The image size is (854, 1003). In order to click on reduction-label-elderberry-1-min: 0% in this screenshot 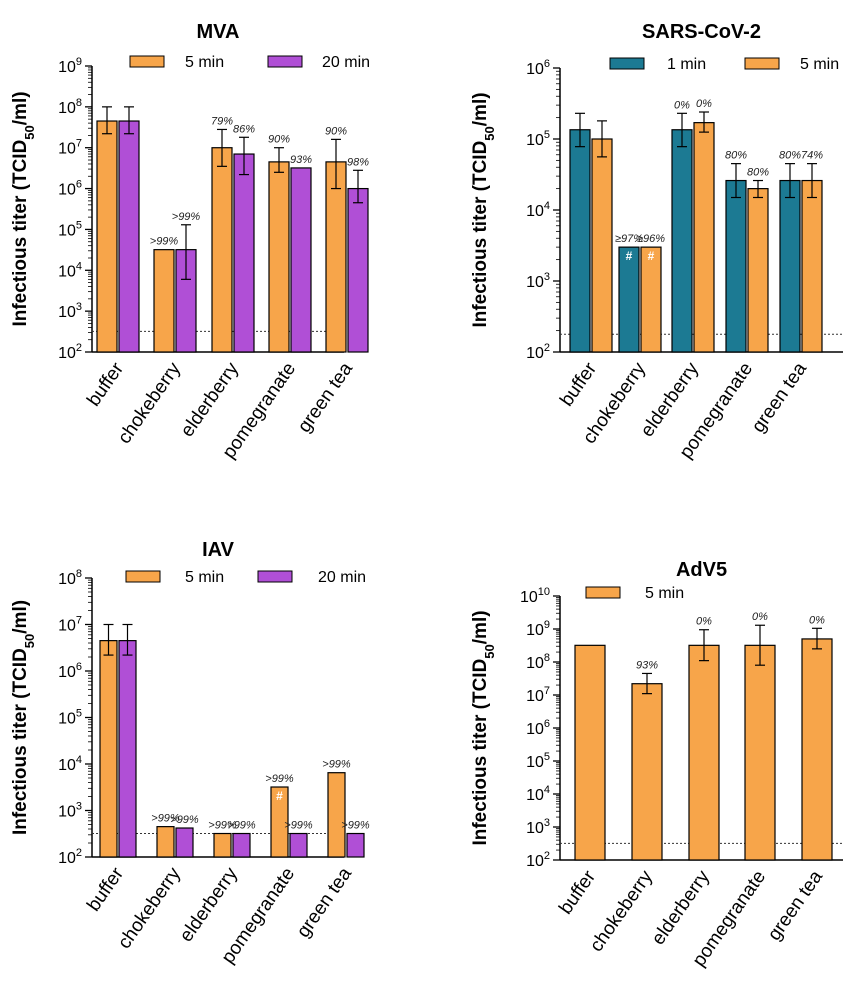, I will do `click(682, 105)`.